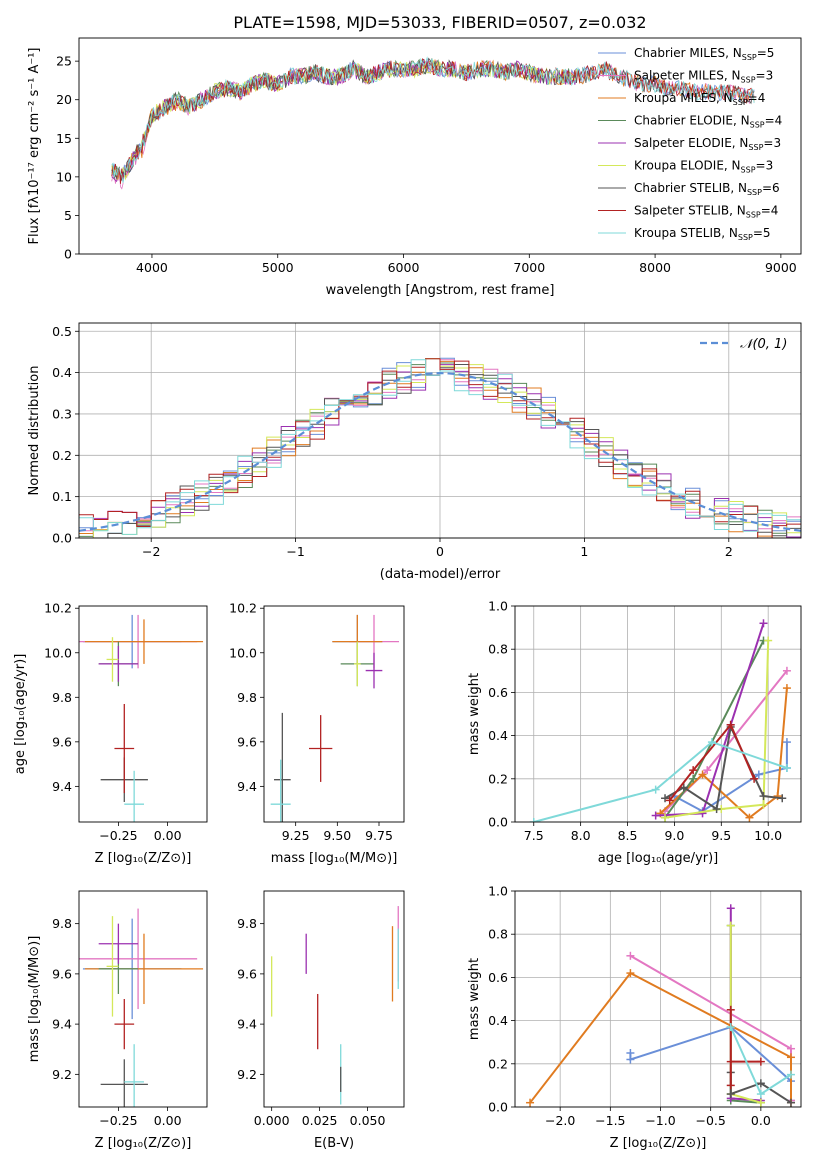 Image resolution: width=819 pixels, height=1170 pixels. What do you see at coordinates (581, 835) in the screenshot?
I see `x-tick-label: 8.0` at bounding box center [581, 835].